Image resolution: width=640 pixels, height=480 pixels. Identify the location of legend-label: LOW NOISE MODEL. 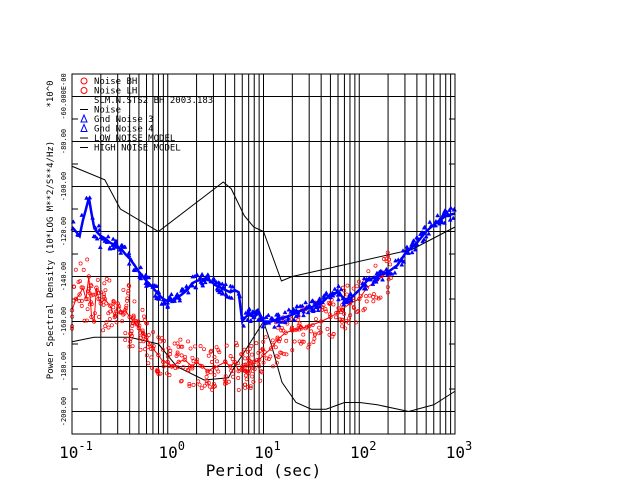
(134, 139).